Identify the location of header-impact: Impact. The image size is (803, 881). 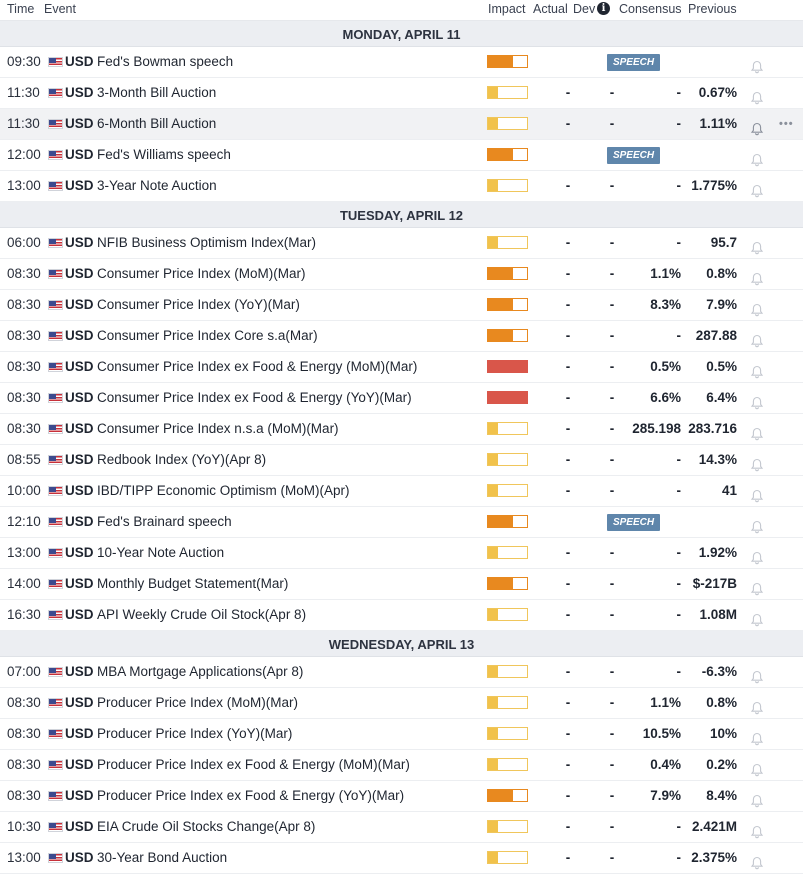
(507, 9).